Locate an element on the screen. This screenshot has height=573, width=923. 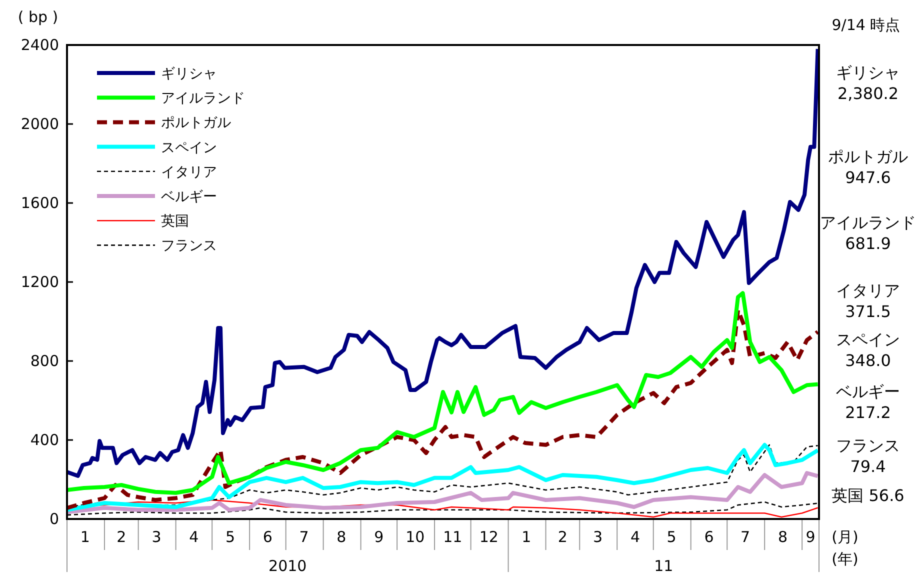
y-tick-label: 1600 is located at coordinates (39, 203).